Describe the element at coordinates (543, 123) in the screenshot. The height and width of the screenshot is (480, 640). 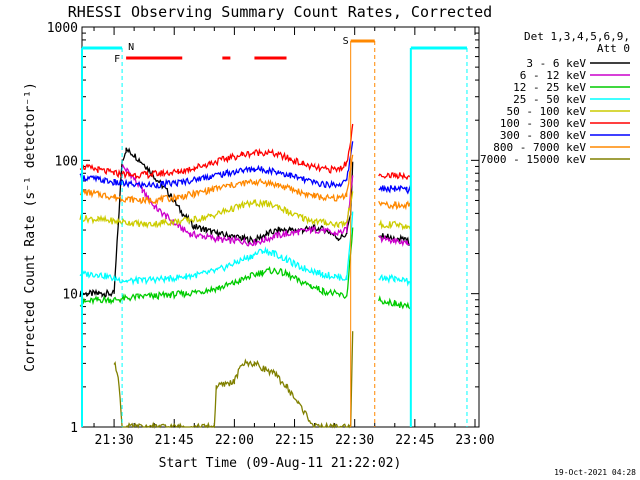
I see `legend-item: 100 - 300 keV` at that location.